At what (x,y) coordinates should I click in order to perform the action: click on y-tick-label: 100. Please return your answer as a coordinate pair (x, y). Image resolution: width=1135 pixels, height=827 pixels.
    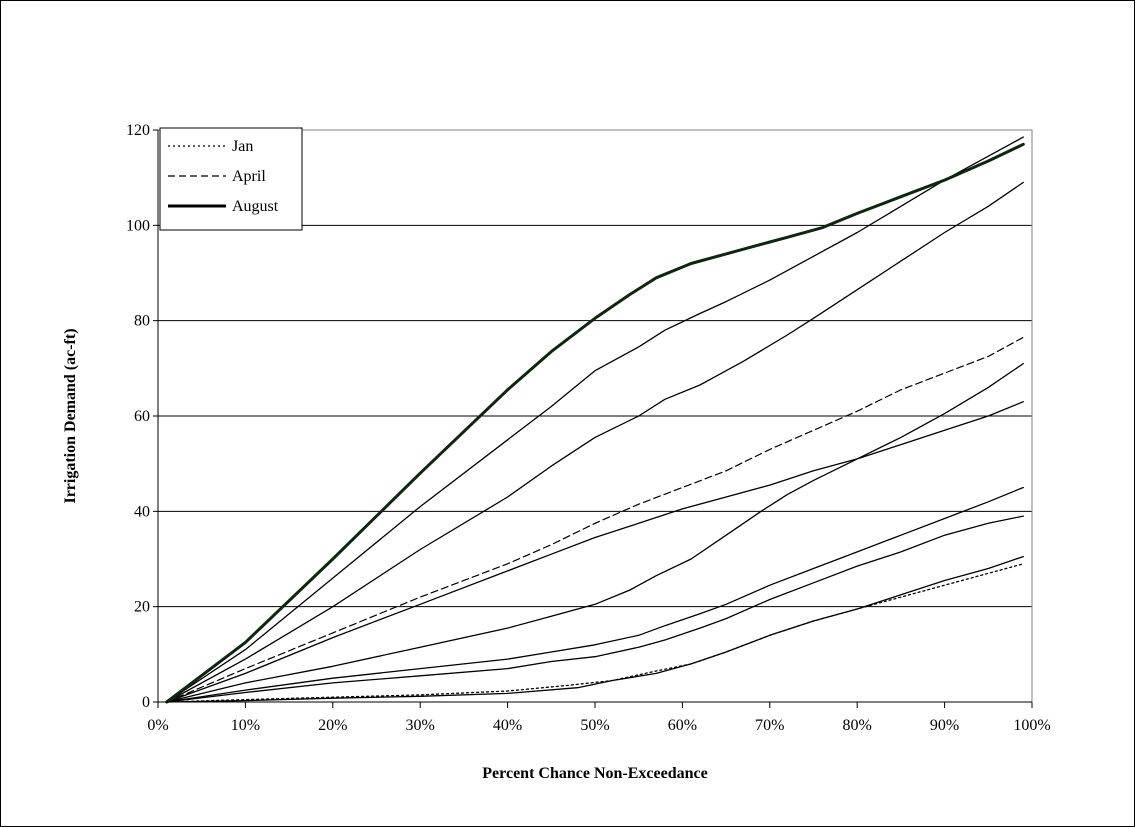
    Looking at the image, I should click on (138, 225).